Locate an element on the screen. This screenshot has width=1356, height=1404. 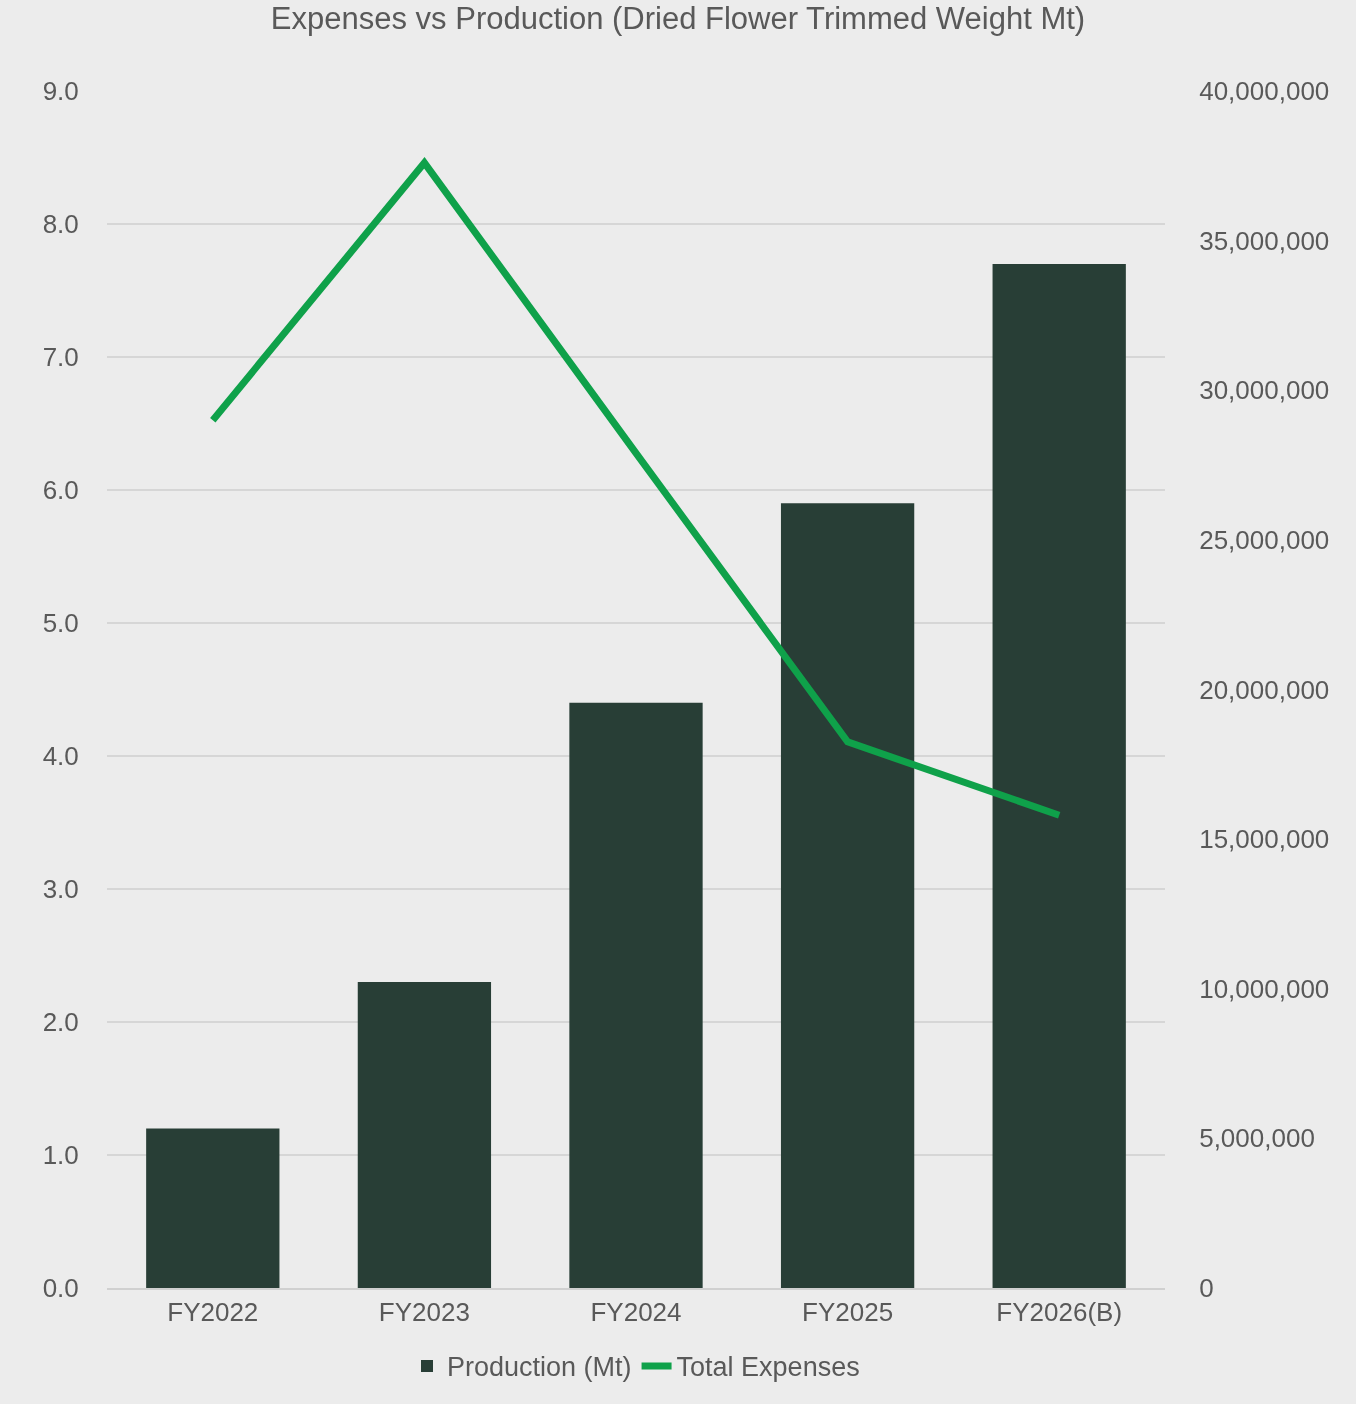
y-tick-label: 6.0 is located at coordinates (60, 490).